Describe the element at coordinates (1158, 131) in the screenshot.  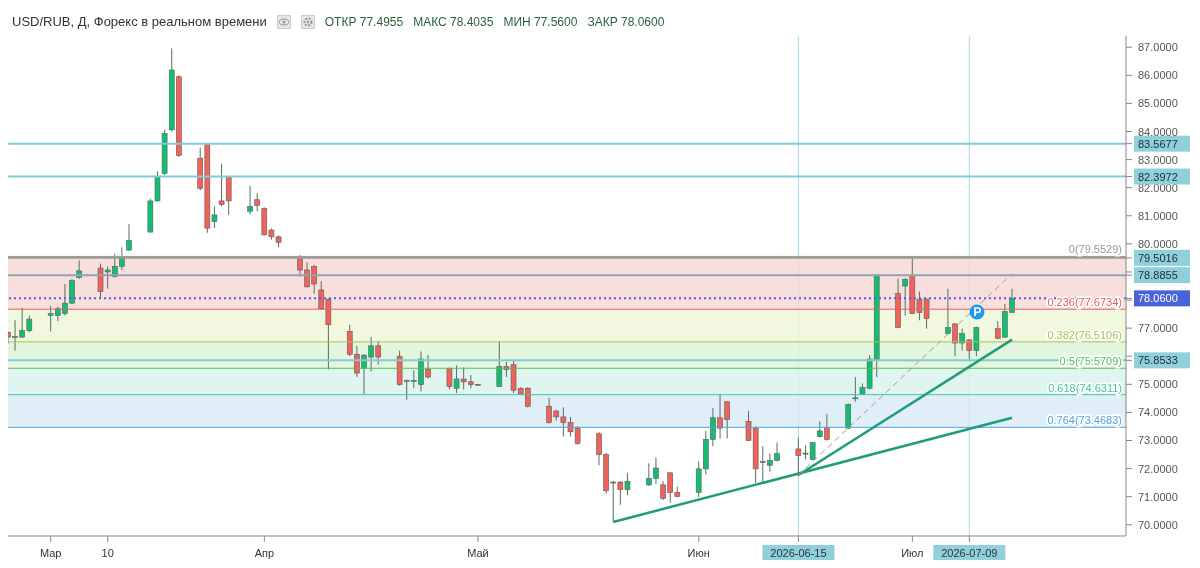
I see `y-tick-label: 84.0000` at that location.